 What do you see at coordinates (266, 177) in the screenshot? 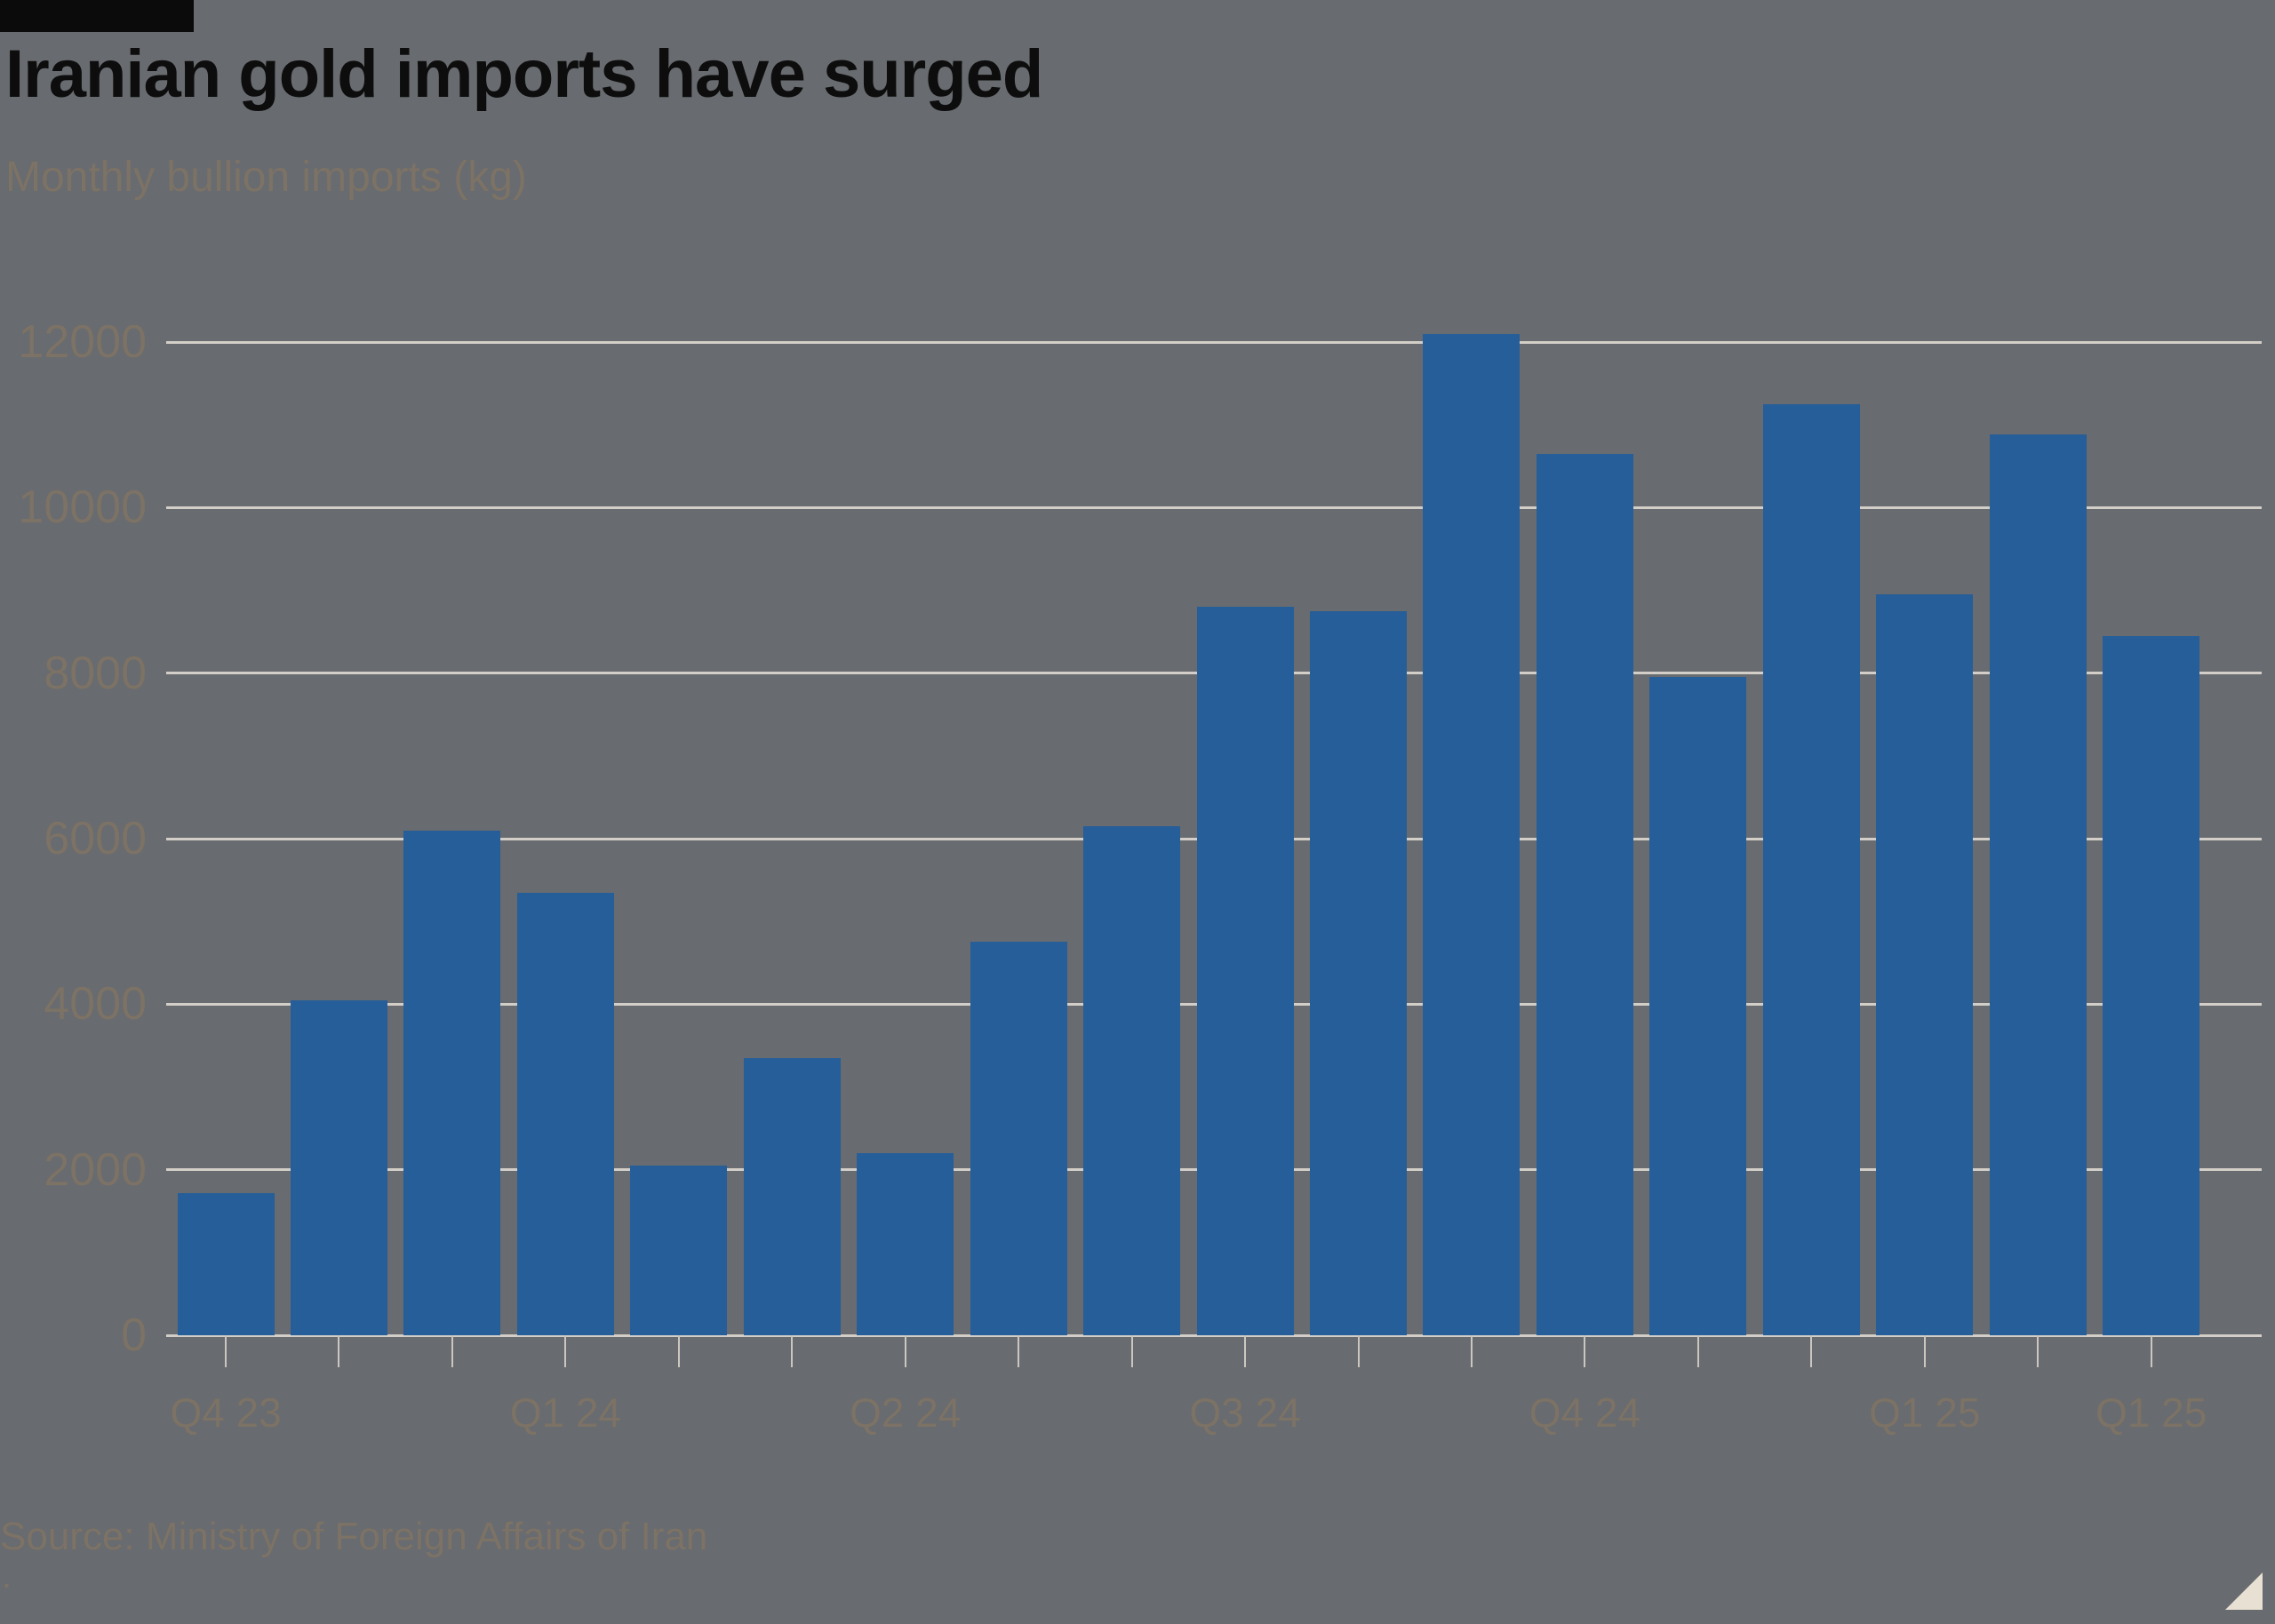
I see `chart-subtitle: Monthly bullion imports (kg)` at bounding box center [266, 177].